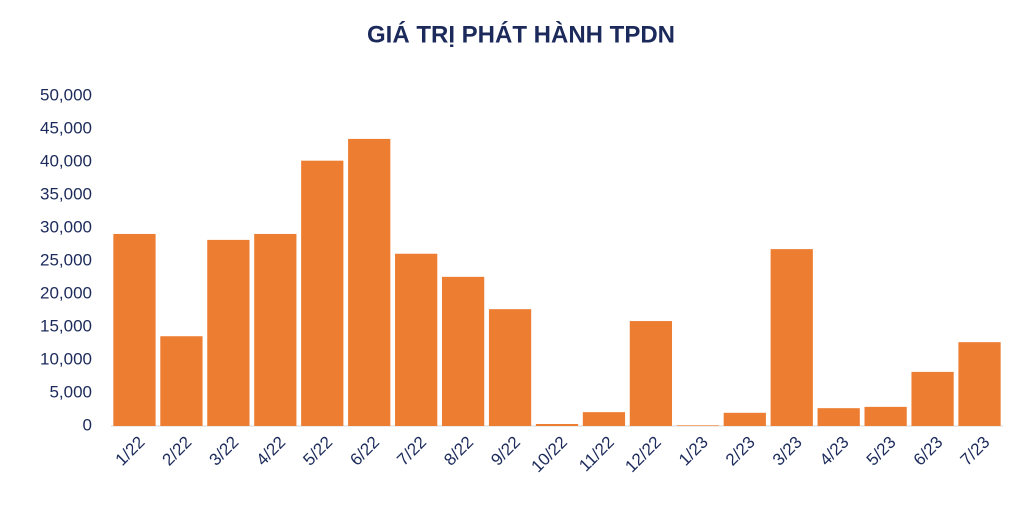  What do you see at coordinates (693, 451) in the screenshot?
I see `x-tick-label: 1/23` at bounding box center [693, 451].